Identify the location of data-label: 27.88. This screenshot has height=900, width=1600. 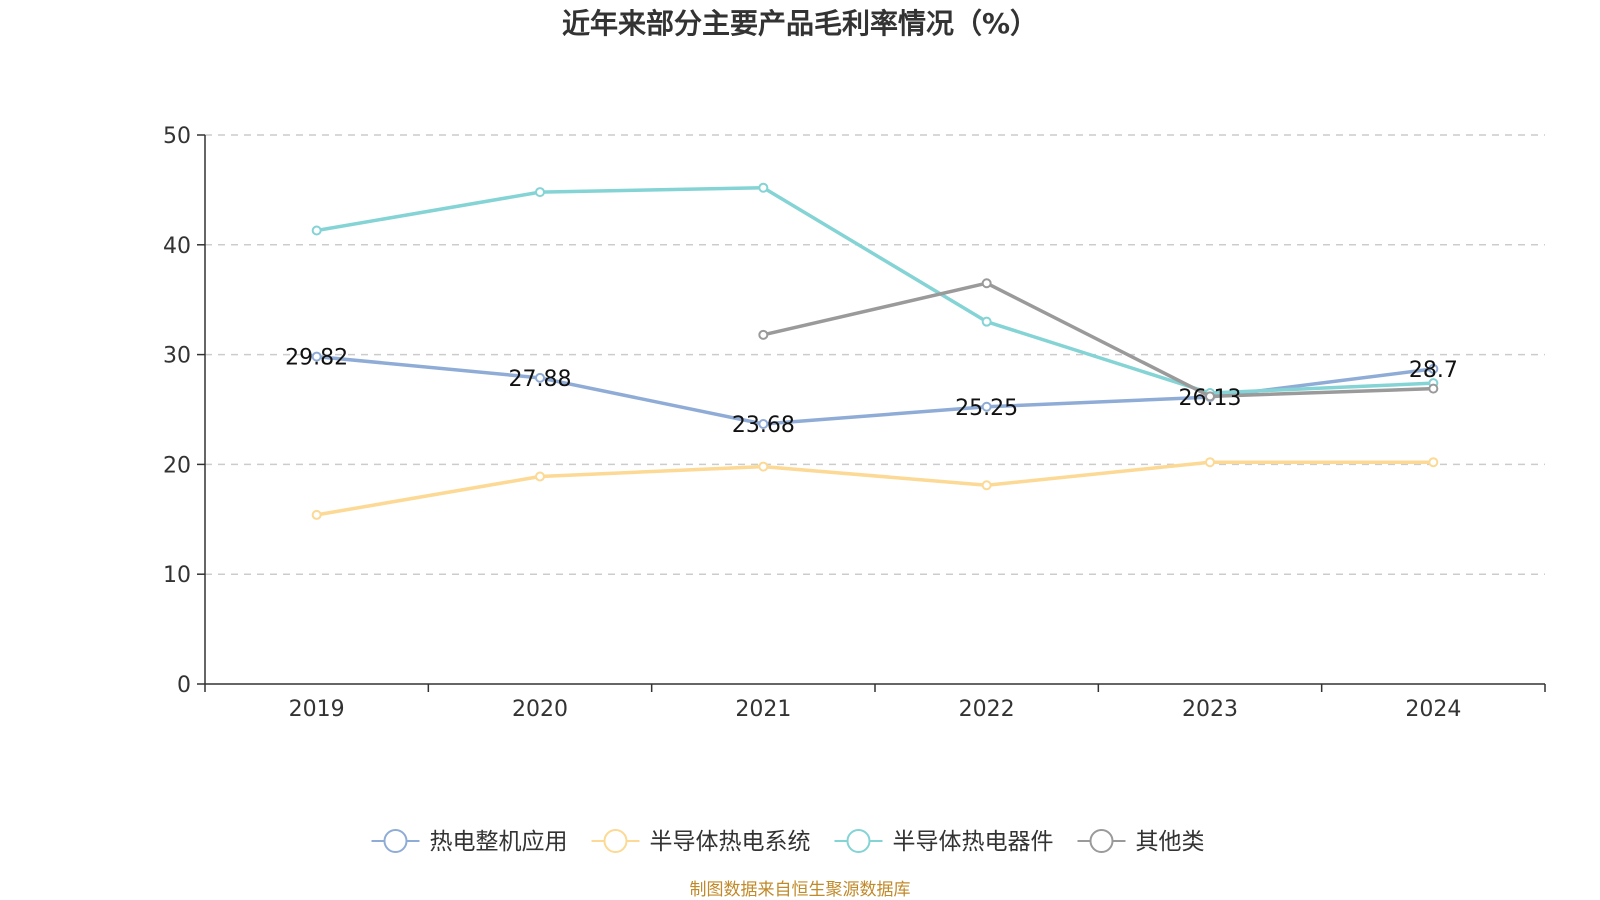
(540, 379).